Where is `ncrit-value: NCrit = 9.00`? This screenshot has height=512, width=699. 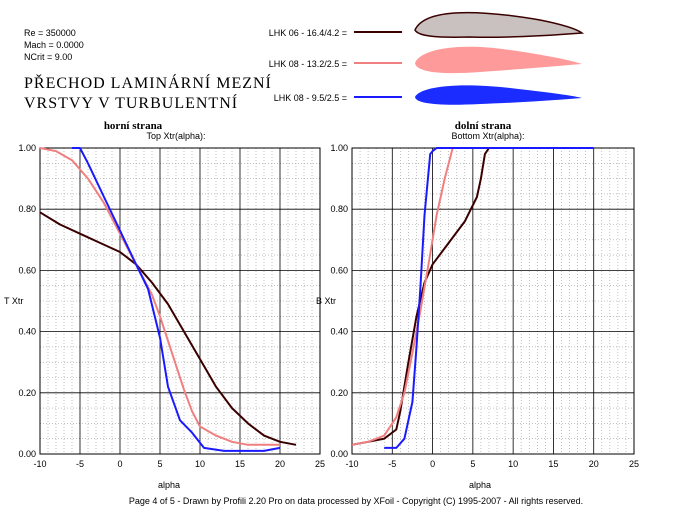
ncrit-value: NCrit = 9.00 is located at coordinates (48, 57).